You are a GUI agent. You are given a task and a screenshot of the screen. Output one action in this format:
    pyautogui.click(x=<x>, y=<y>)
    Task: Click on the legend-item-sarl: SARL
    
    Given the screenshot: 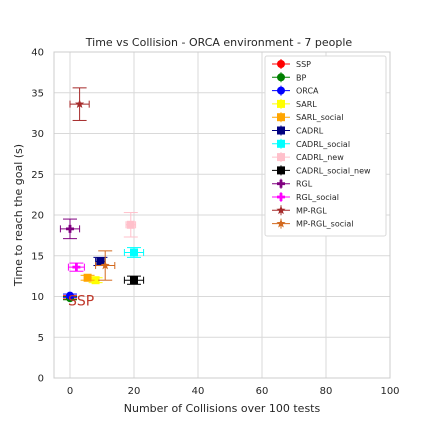 What is the action you would take?
    pyautogui.click(x=294, y=103)
    